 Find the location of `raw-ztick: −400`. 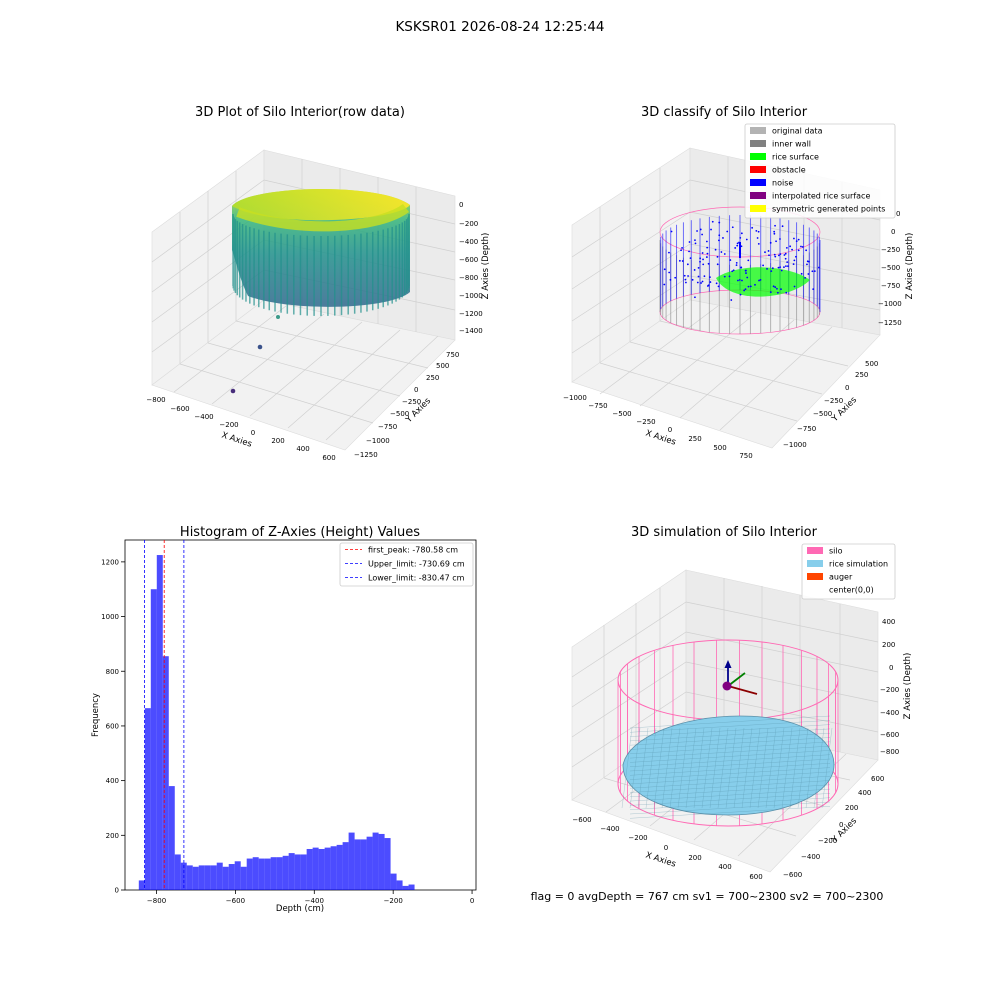

raw-ztick: −400 is located at coordinates (468, 242).